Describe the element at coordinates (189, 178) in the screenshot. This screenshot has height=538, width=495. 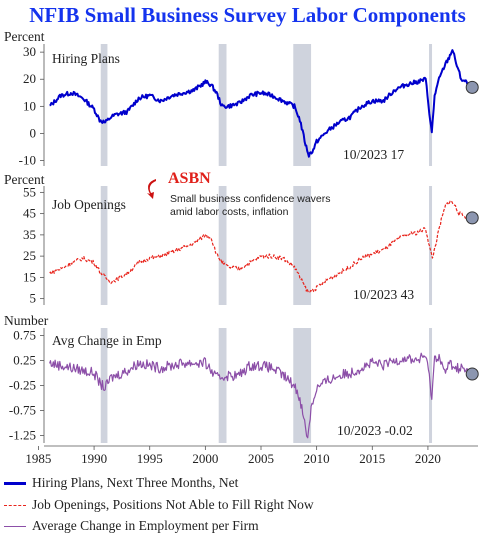
I see `asbn-logo: ASBN` at that location.